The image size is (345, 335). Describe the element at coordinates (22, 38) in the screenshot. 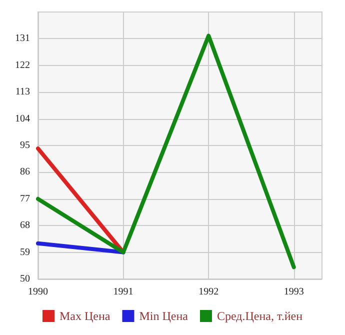

I see `y-tick-label: 131` at that location.